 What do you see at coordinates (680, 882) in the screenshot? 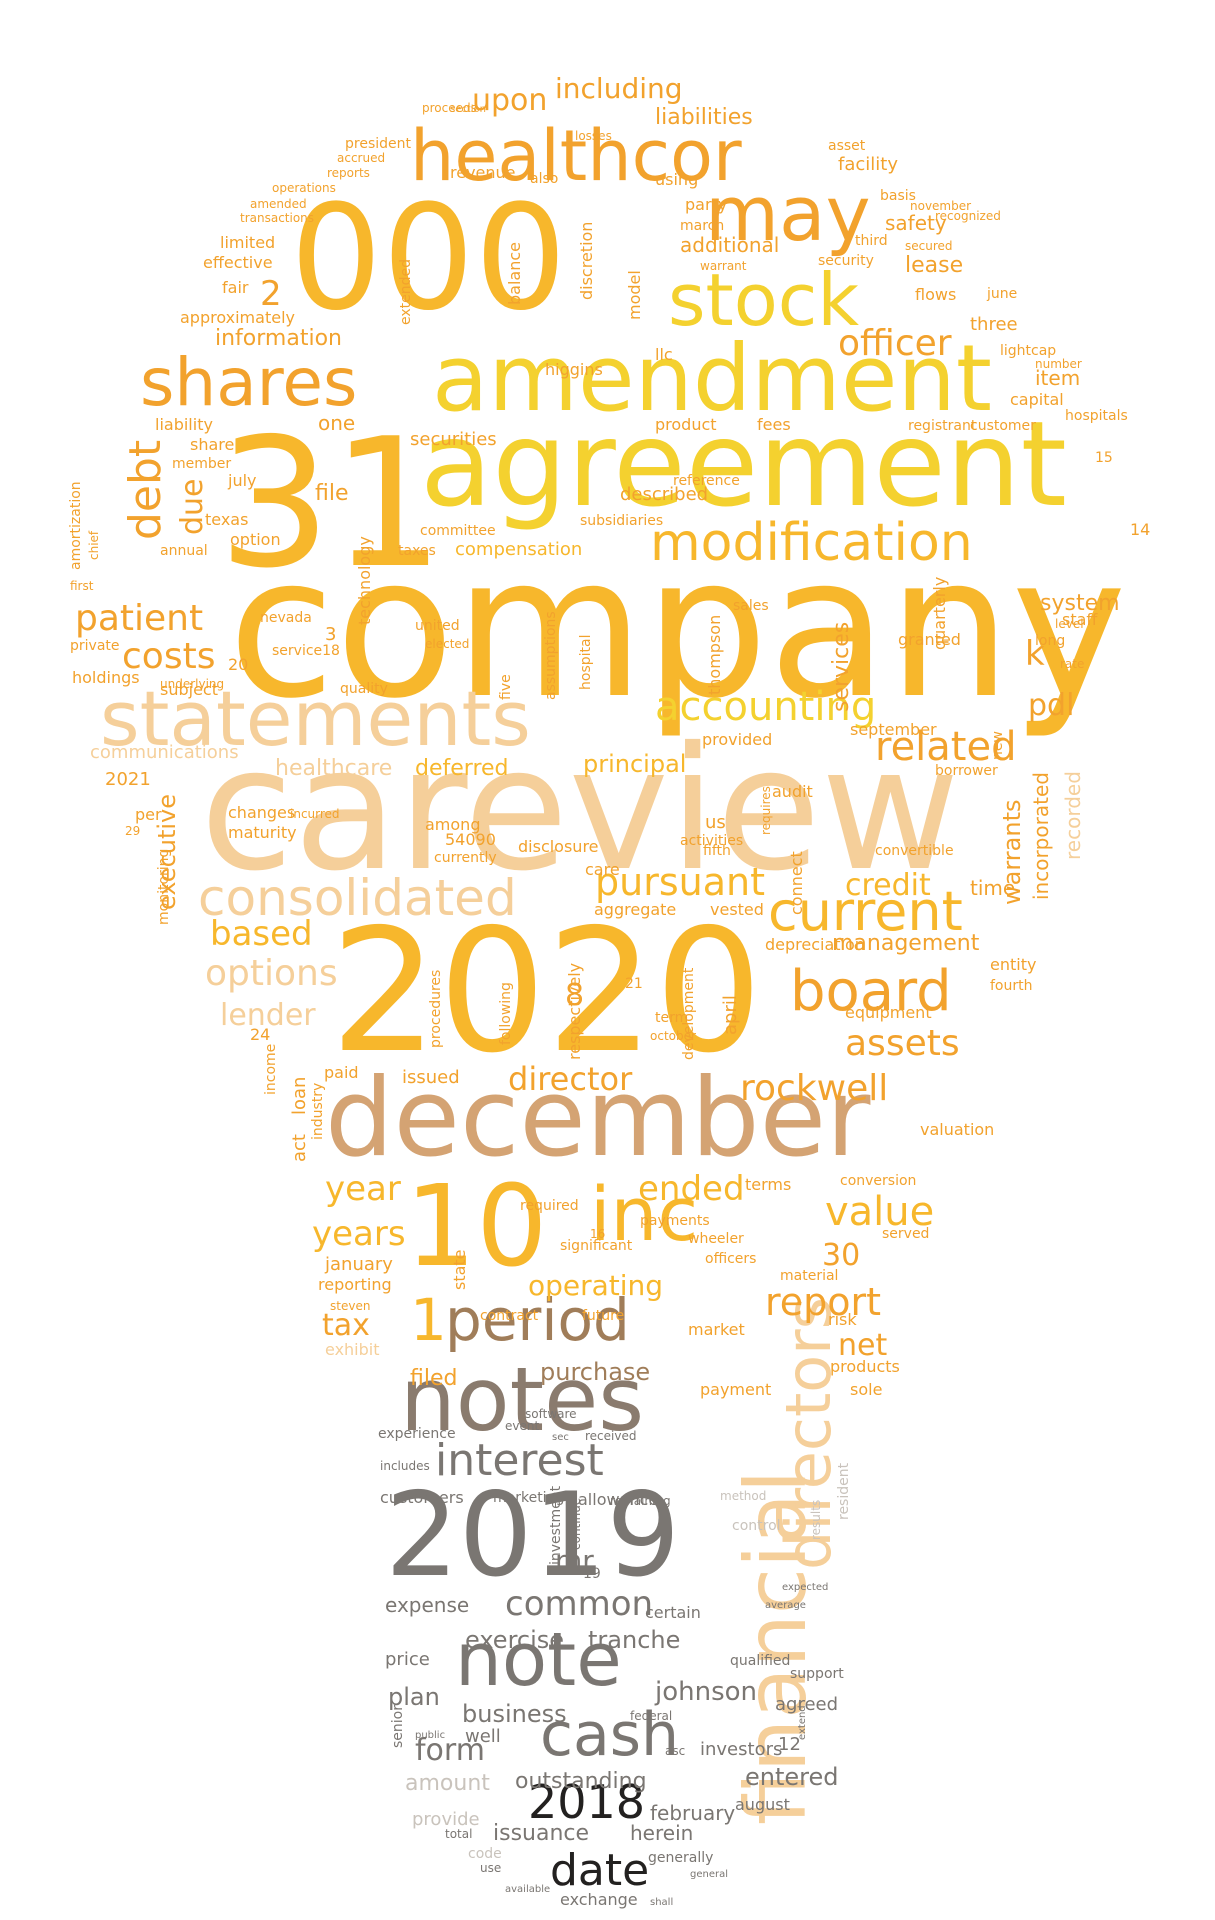
I see `word-pursuant: pursuant` at bounding box center [680, 882].